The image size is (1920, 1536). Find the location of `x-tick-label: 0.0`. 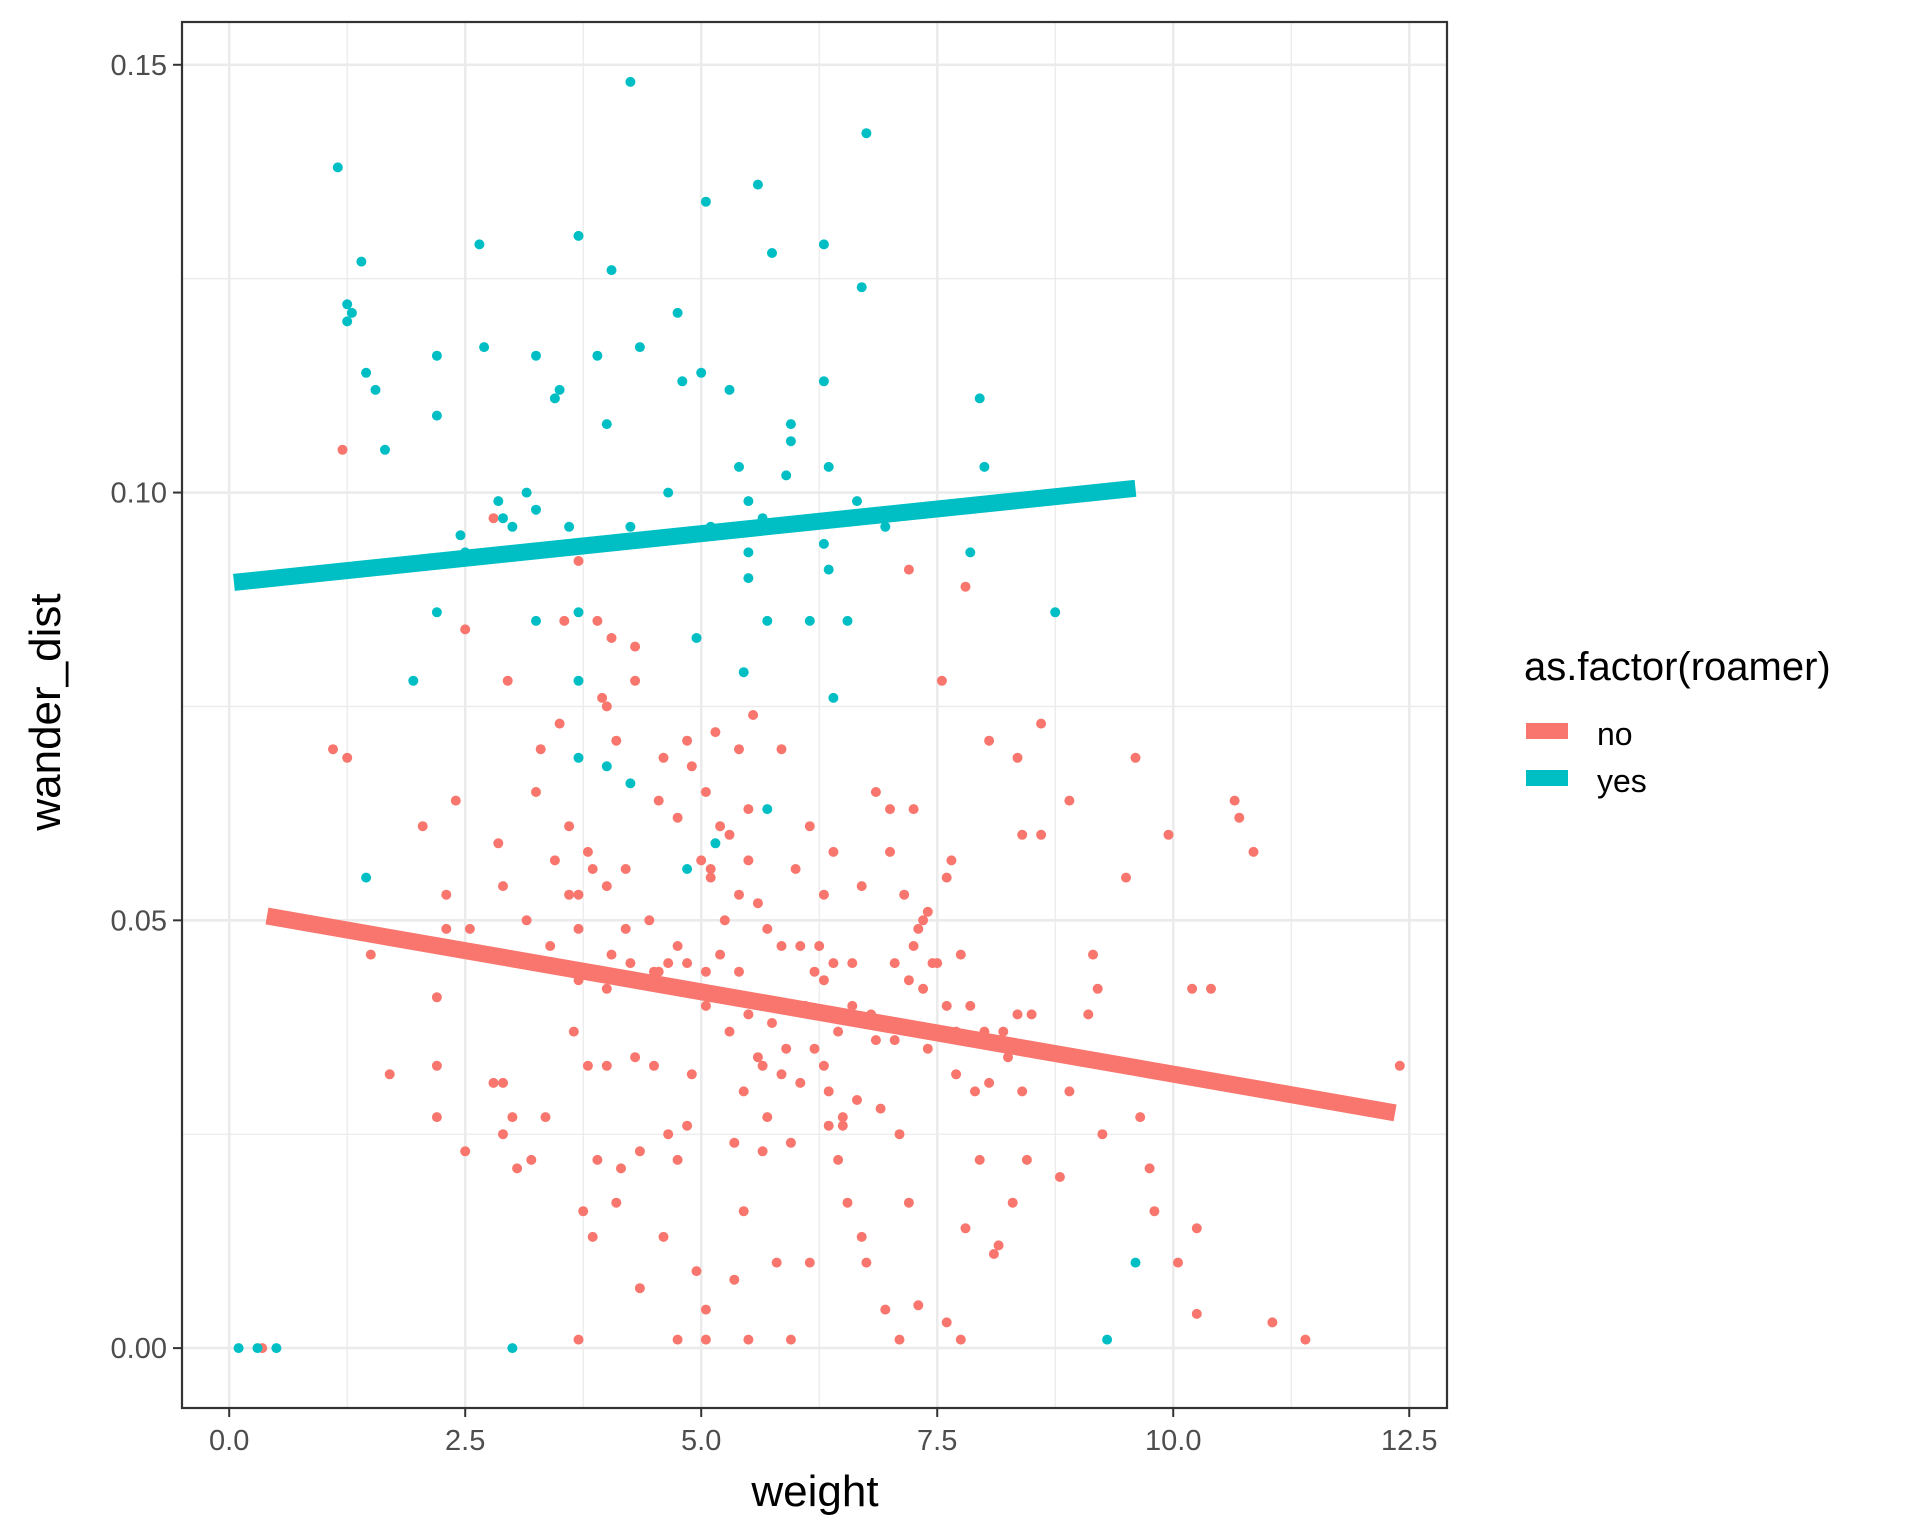

x-tick-label: 0.0 is located at coordinates (229, 1441).